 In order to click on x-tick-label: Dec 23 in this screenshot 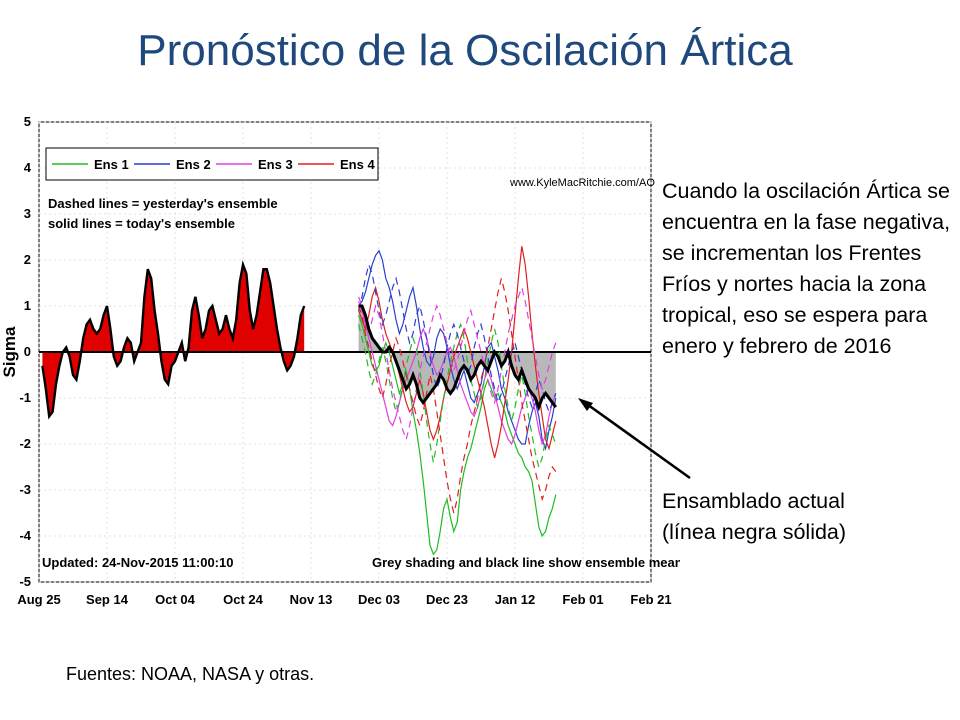, I will do `click(447, 599)`.